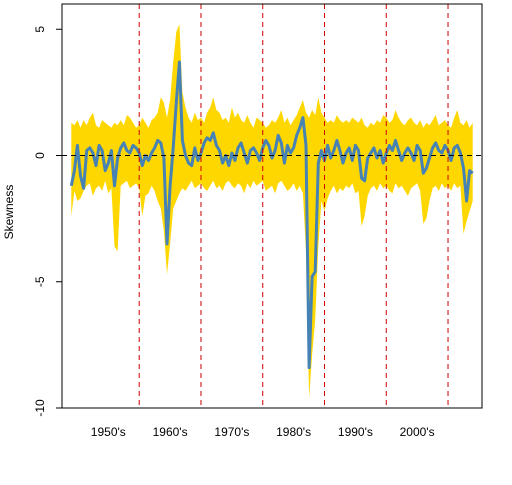  Describe the element at coordinates (40, 29) in the screenshot. I see `y-tick-label: 5` at that location.